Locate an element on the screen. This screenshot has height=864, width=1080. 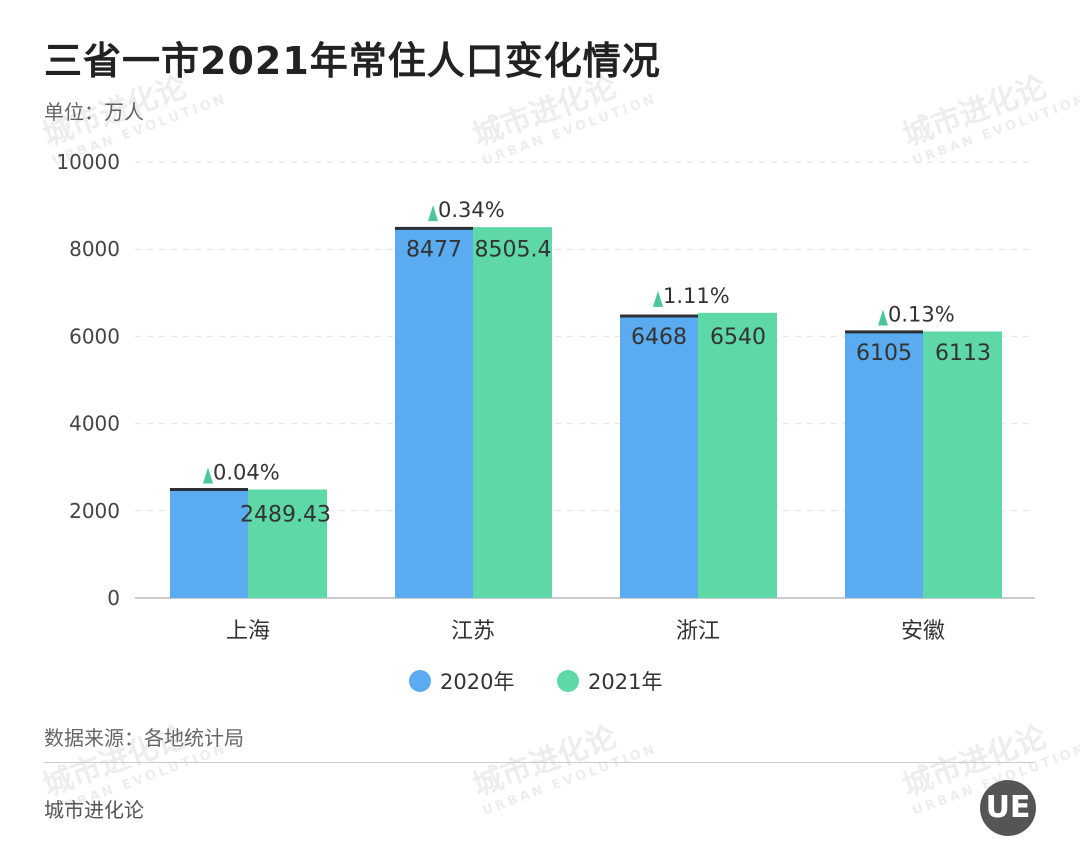
growth-label: 0.13% is located at coordinates (921, 314).